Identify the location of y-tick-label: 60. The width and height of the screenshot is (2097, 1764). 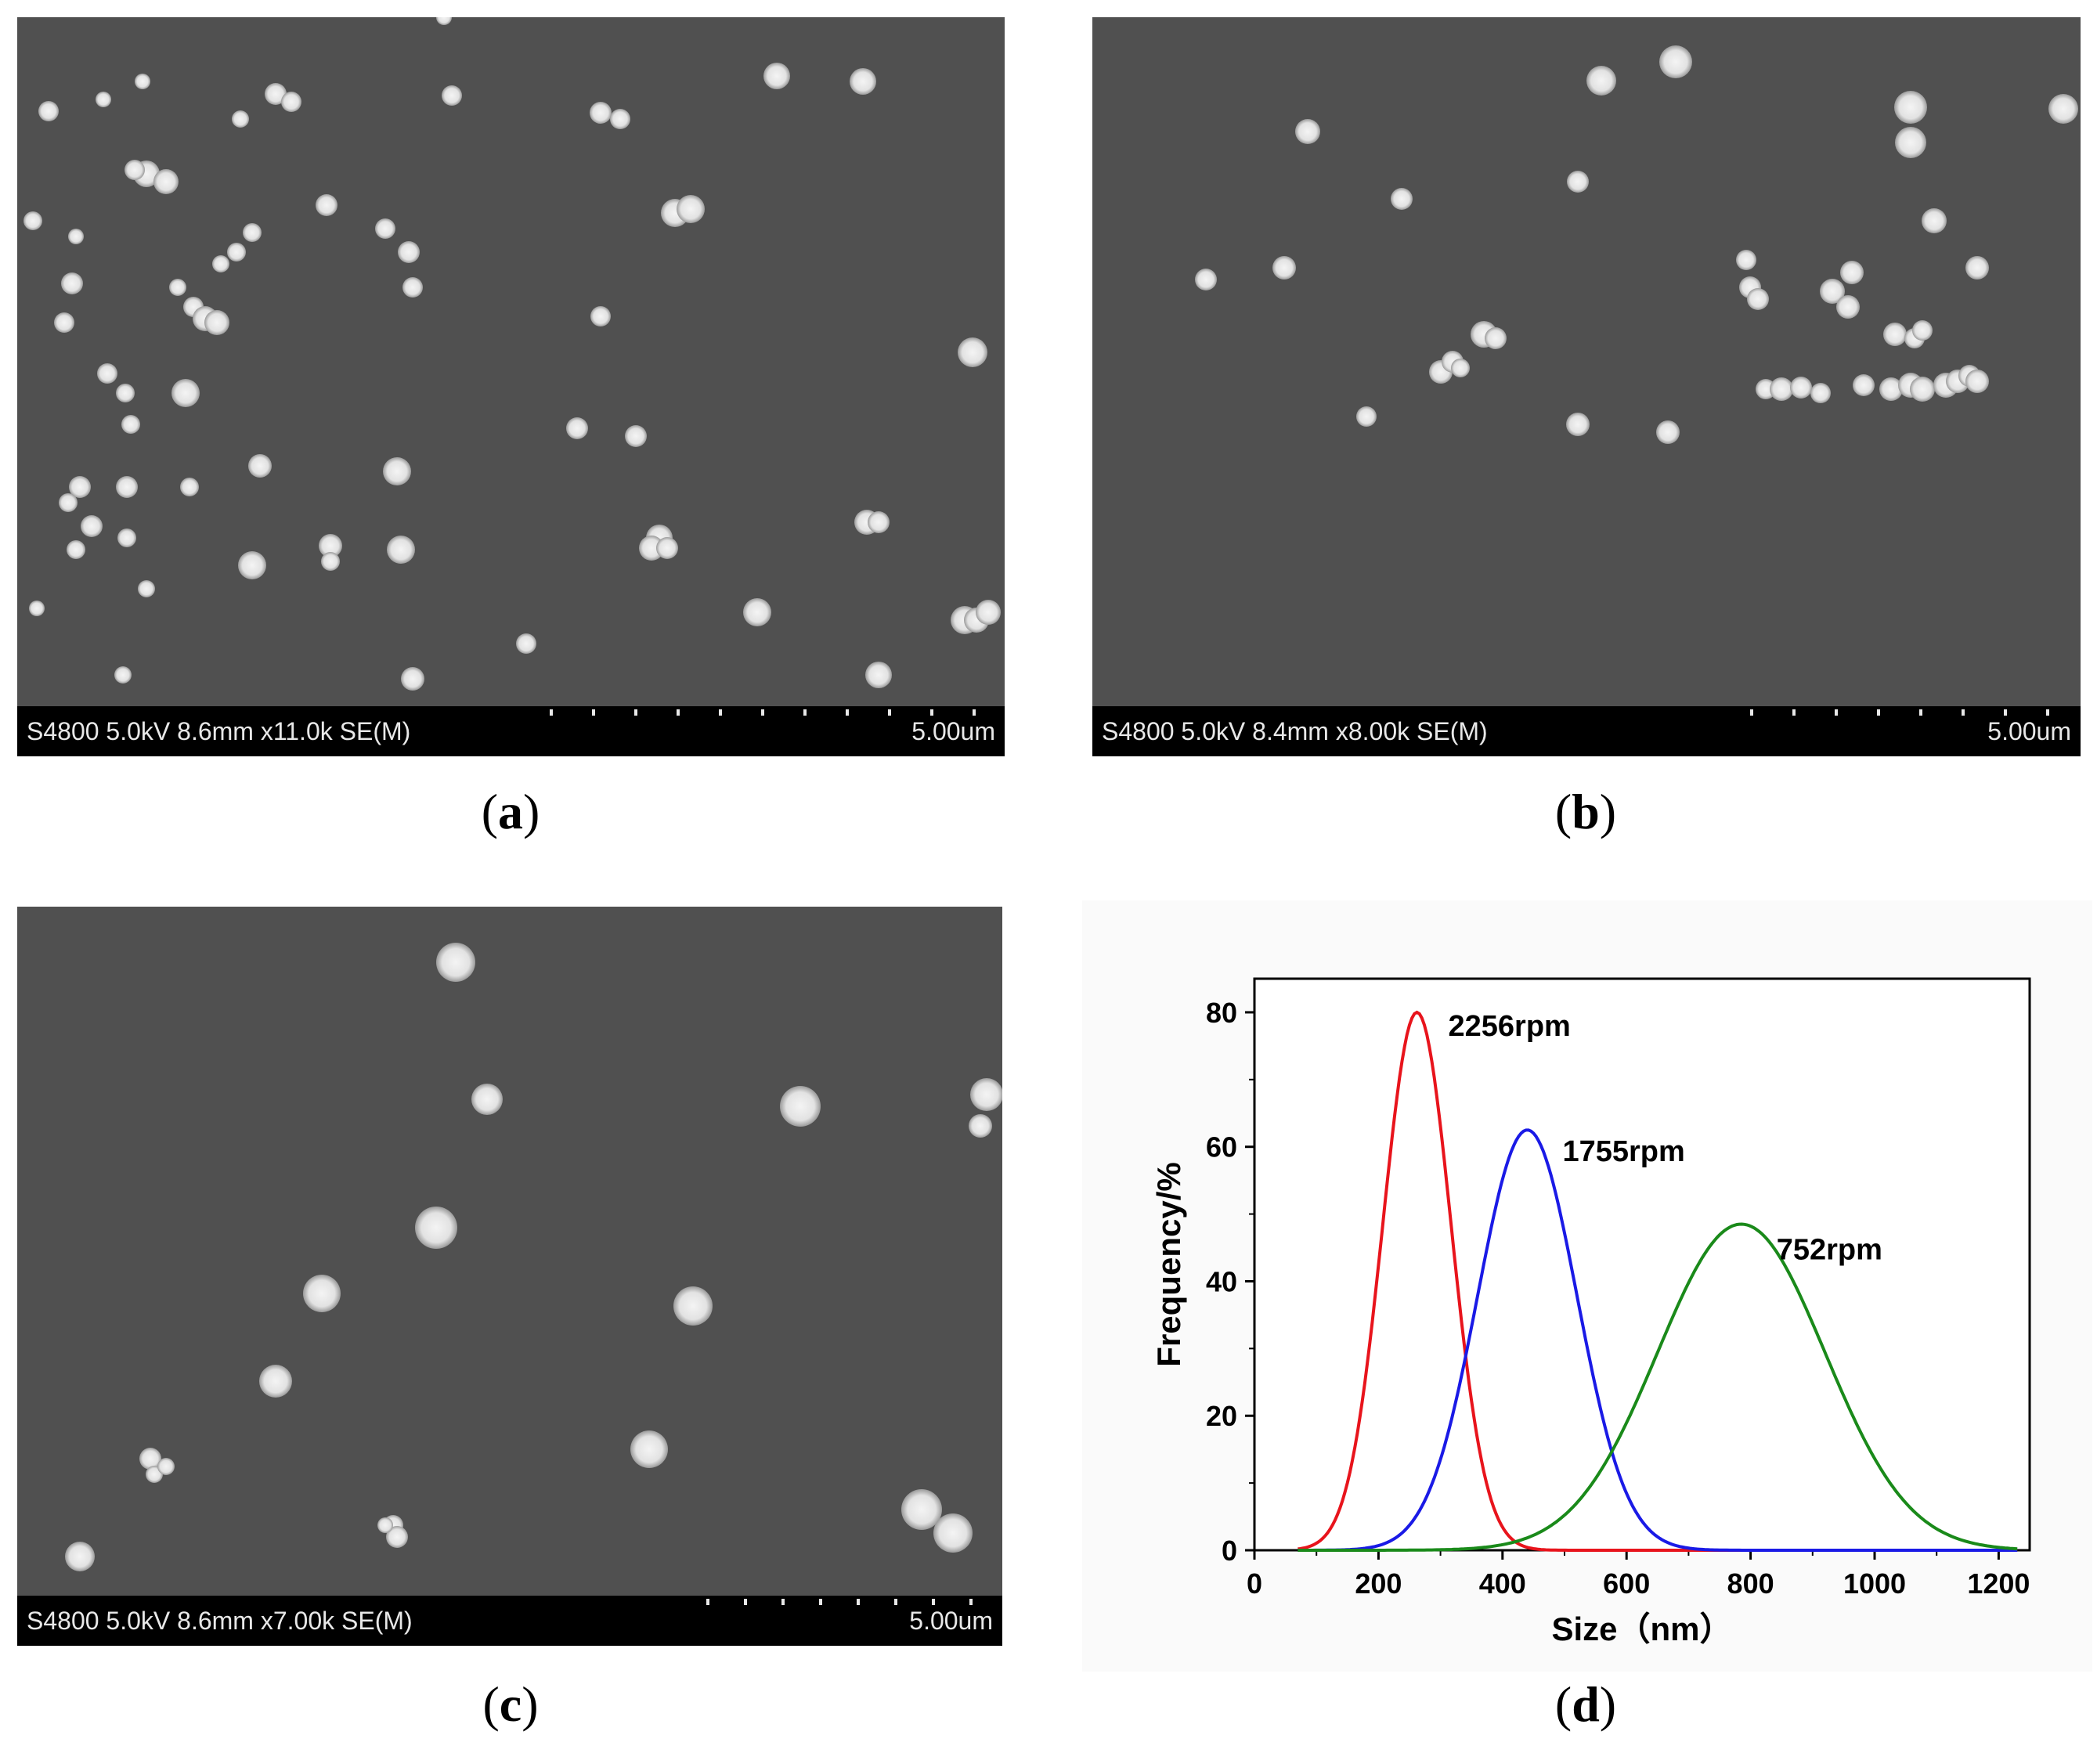
(1221, 1147).